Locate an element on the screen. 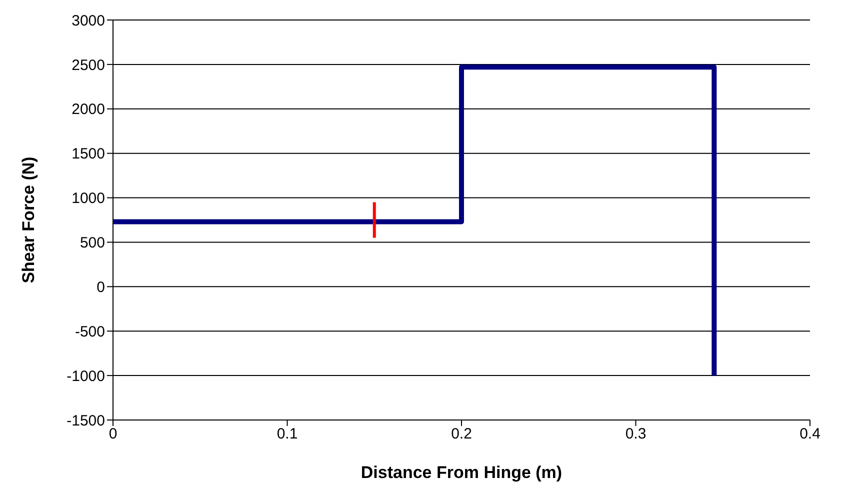 The image size is (843, 498). y-tick-label: -1500 is located at coordinates (85, 421).